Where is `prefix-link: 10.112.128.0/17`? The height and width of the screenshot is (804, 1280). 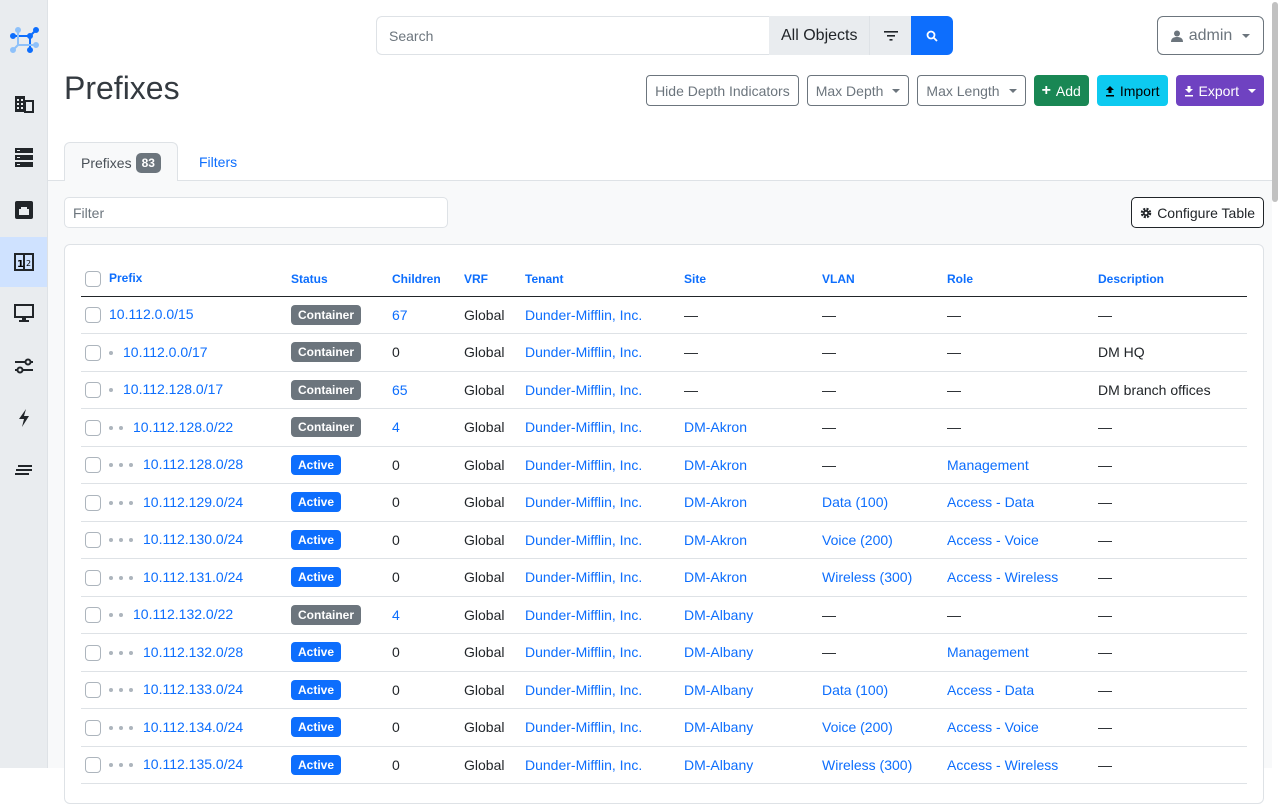
prefix-link: 10.112.128.0/17 is located at coordinates (173, 389).